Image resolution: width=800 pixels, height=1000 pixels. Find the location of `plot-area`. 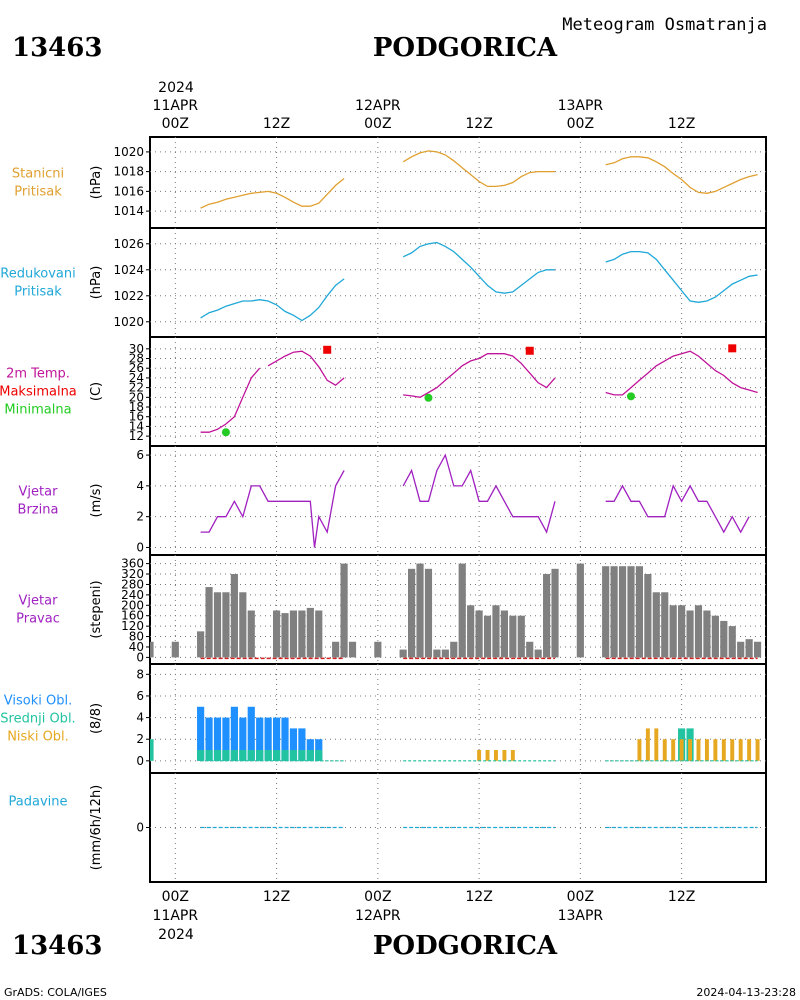

plot-area is located at coordinates (479, 390).